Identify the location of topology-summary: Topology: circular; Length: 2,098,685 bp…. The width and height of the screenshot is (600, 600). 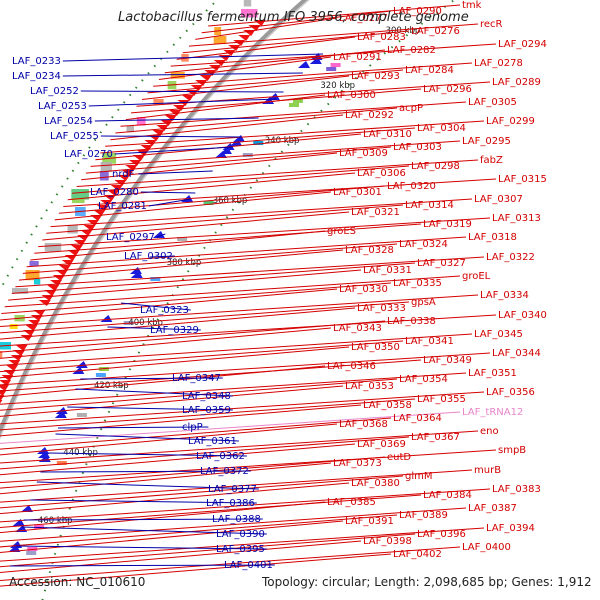
(426, 582).